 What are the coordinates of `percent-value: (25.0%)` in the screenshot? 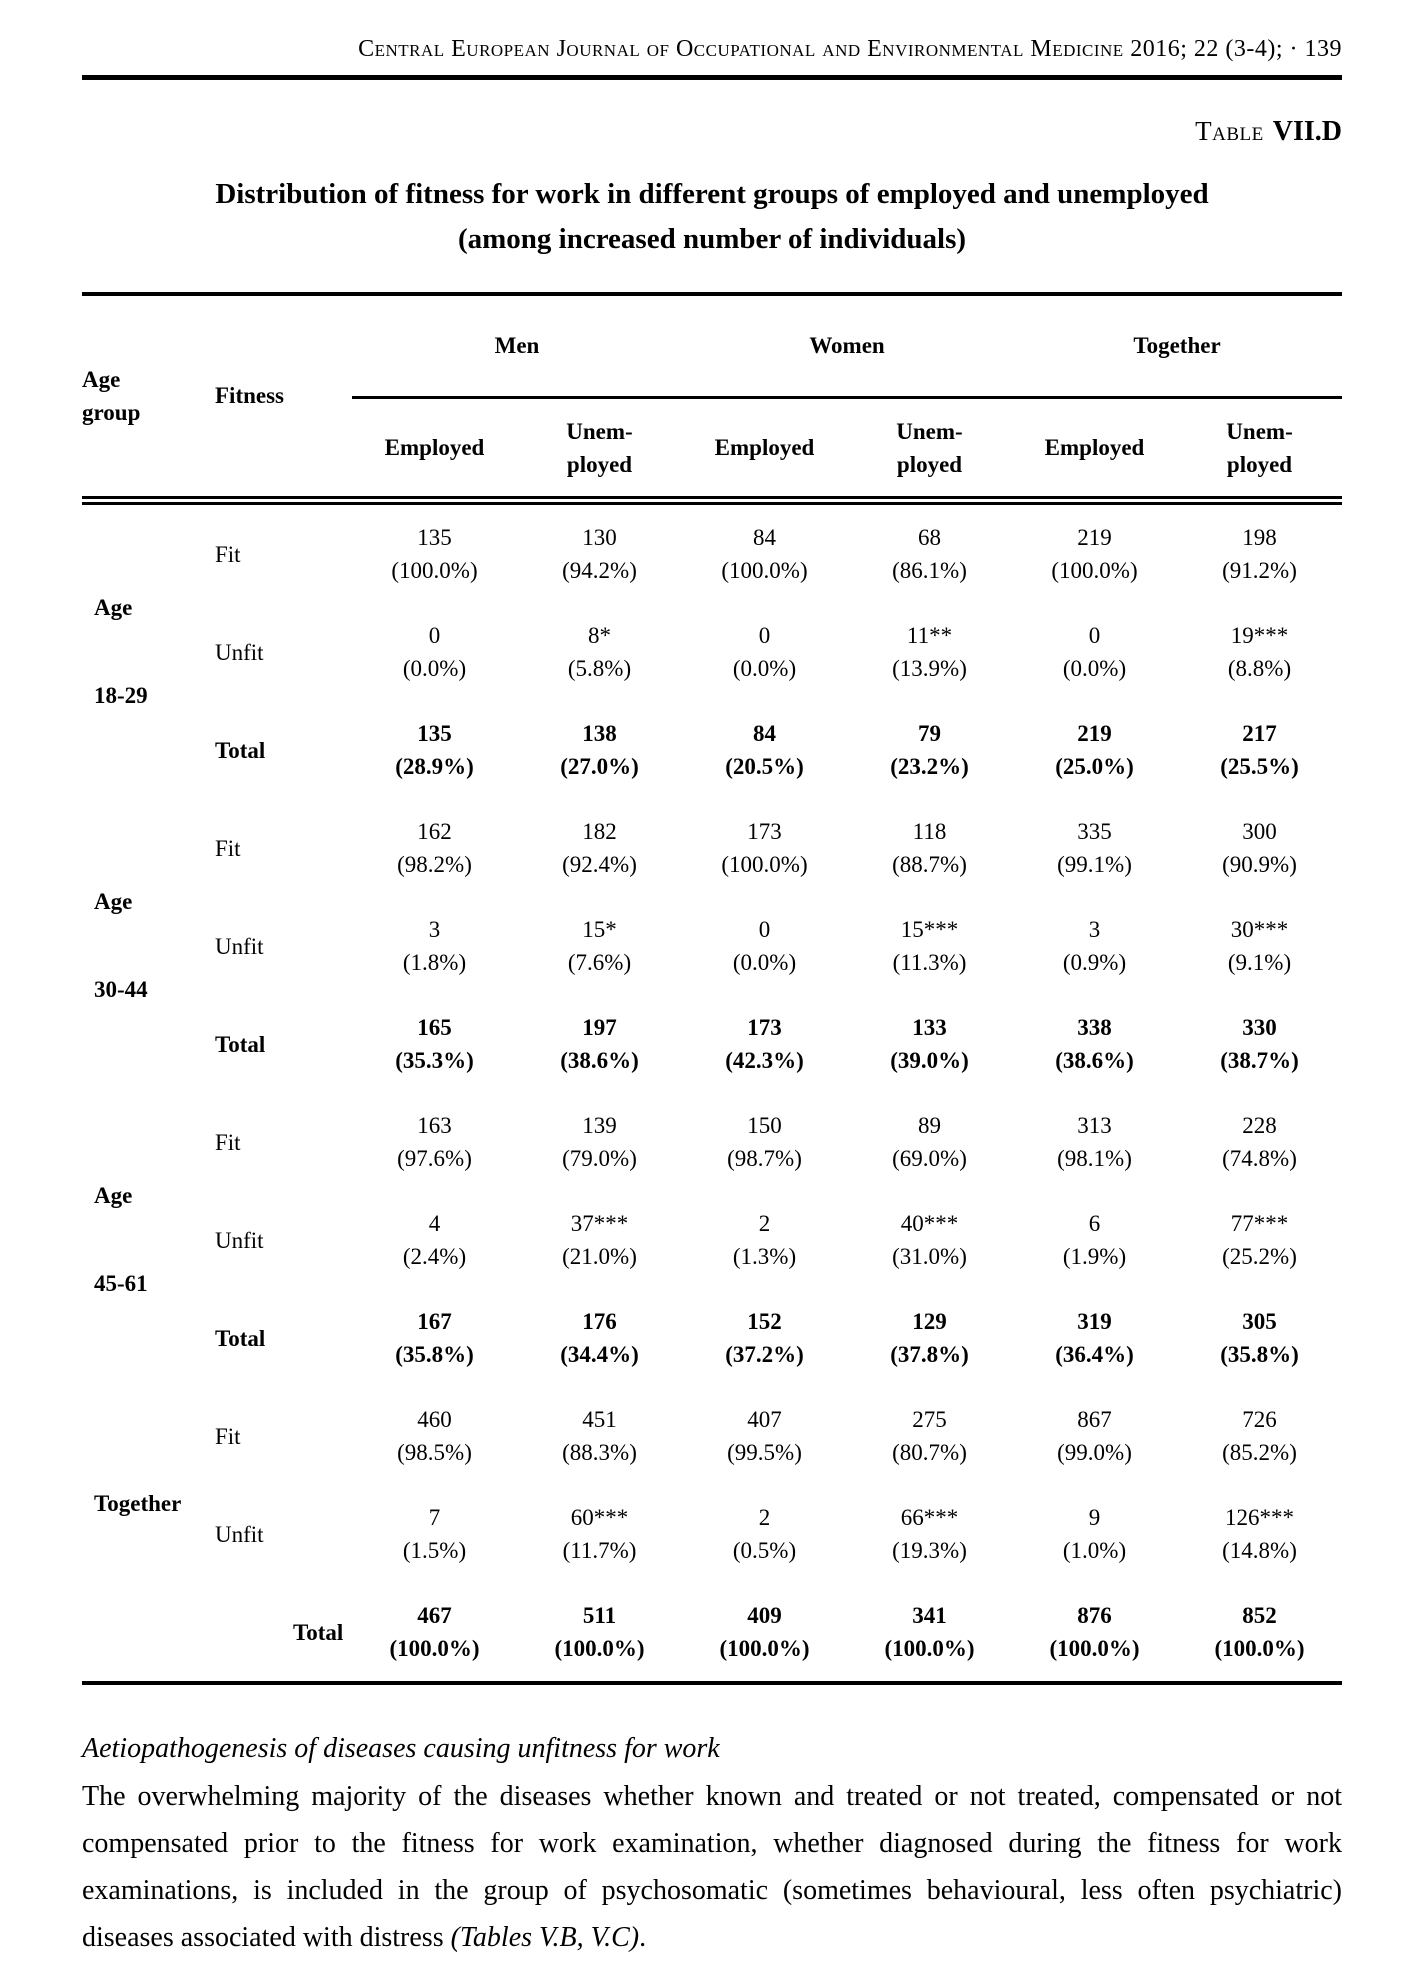 It's located at (1094, 766).